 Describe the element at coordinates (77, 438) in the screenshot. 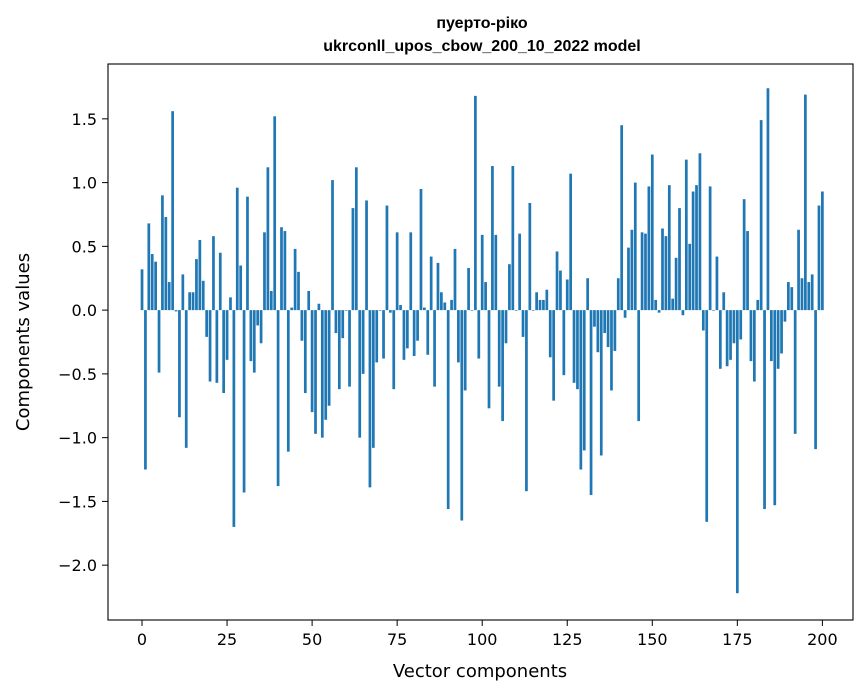

I see `y-tick-label: −1.0` at that location.